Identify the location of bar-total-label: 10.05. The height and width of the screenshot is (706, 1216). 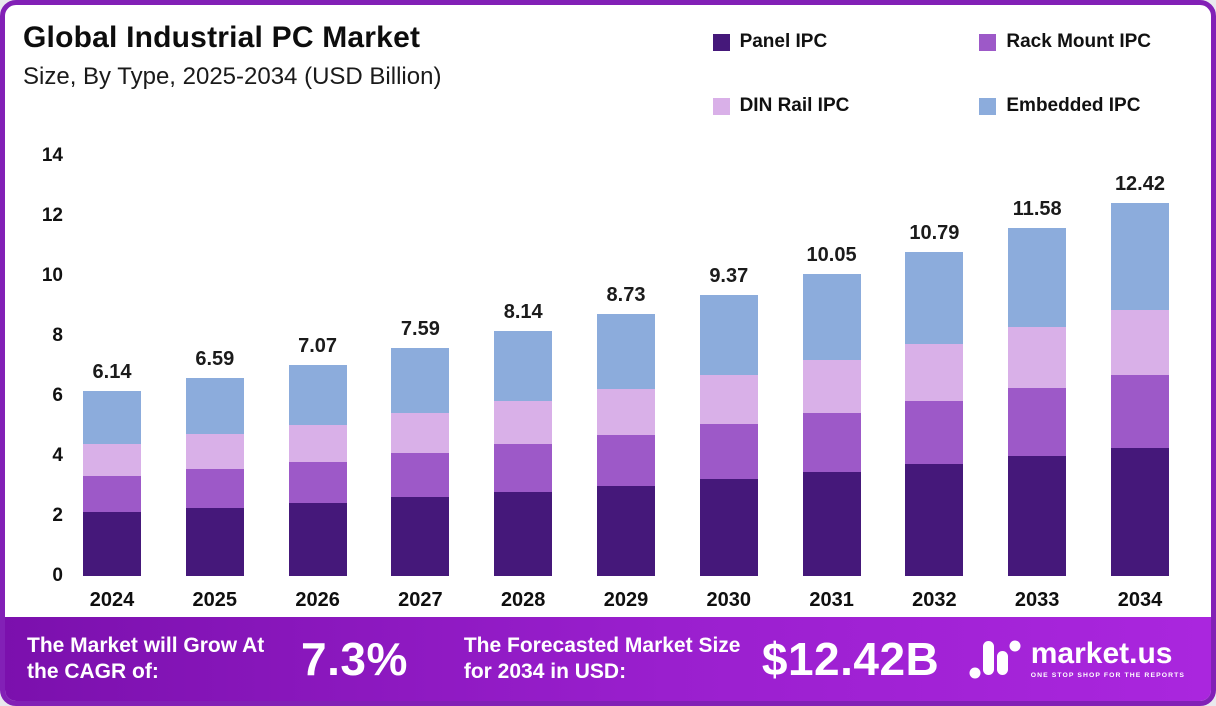
(831, 255).